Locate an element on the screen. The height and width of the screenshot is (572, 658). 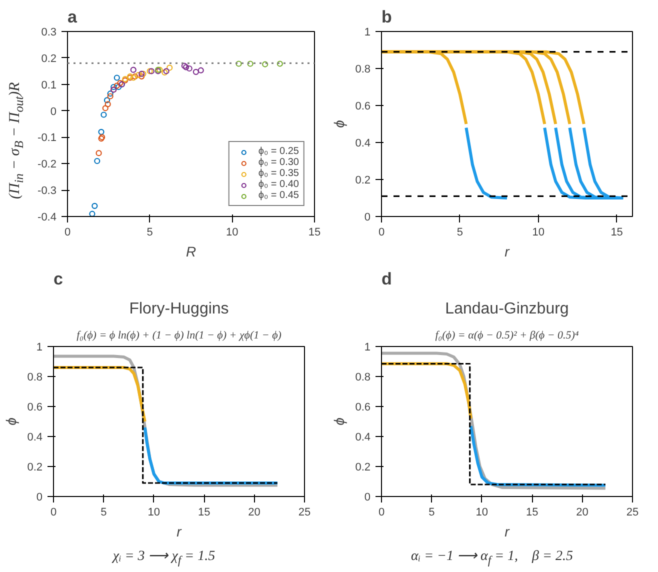
text: d is located at coordinates (387, 279).